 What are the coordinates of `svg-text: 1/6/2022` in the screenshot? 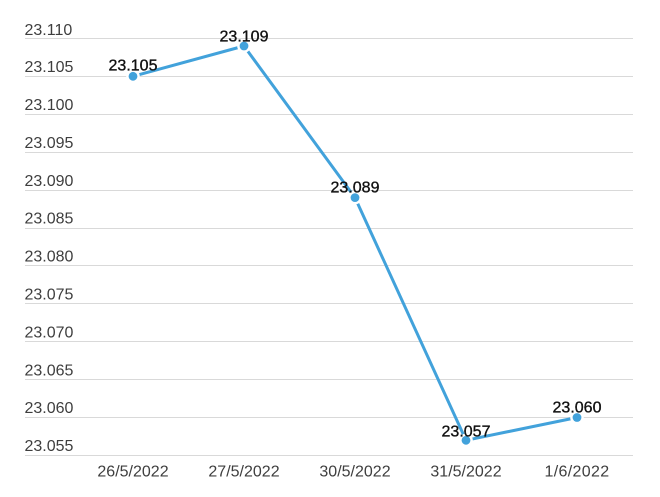 It's located at (576, 472).